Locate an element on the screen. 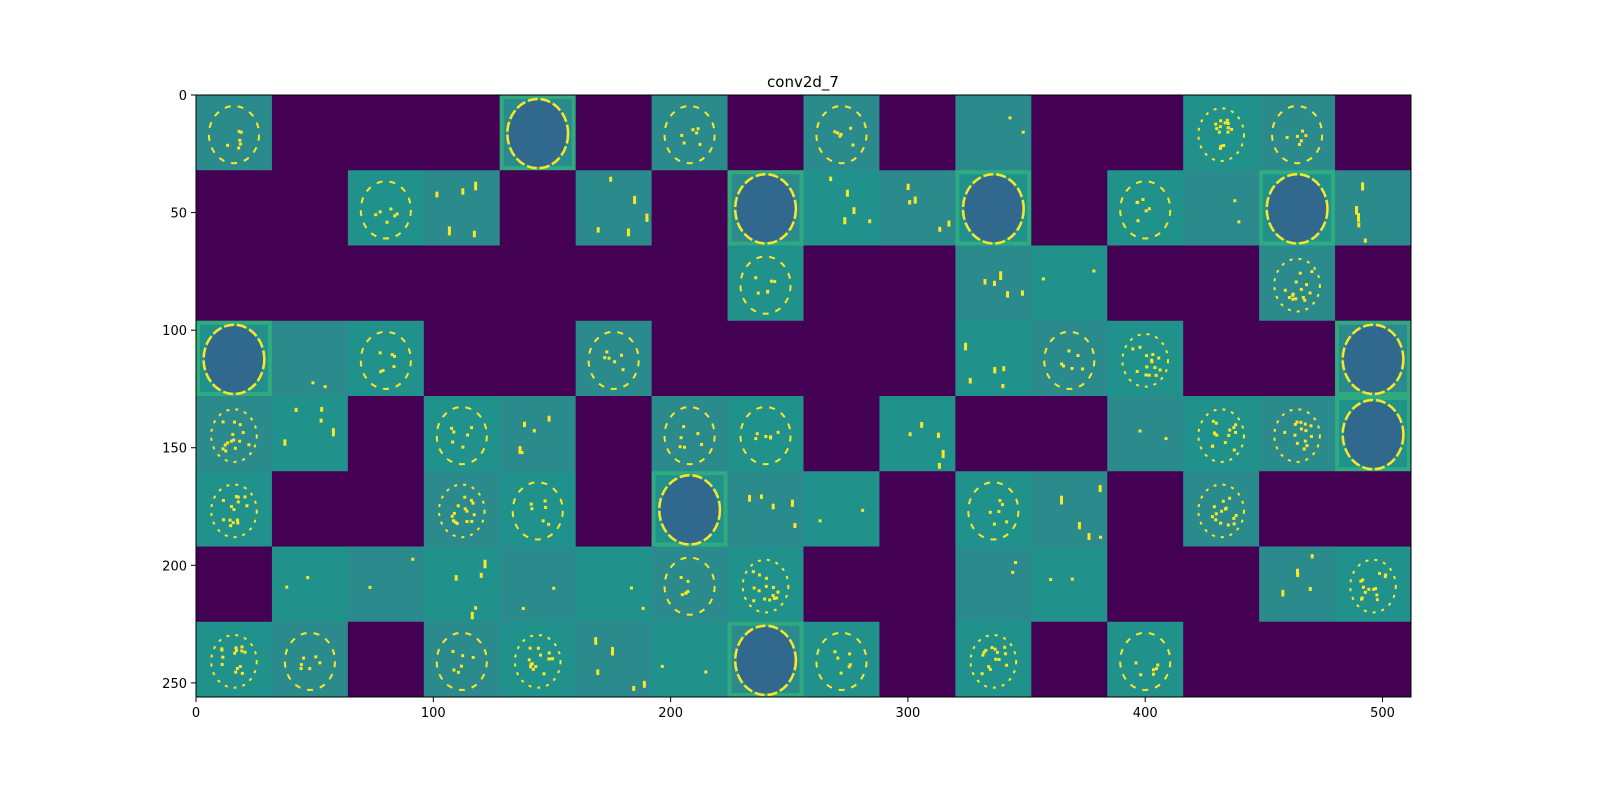  x-axis: 0 100 200 300 400 500 is located at coordinates (793, 709).